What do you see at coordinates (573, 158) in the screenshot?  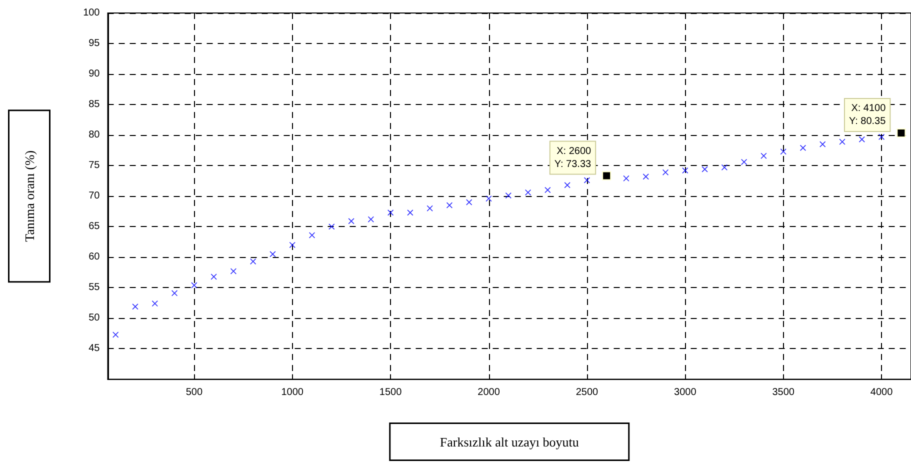 I see `annotation: X: 2600 Y: 73.33` at bounding box center [573, 158].